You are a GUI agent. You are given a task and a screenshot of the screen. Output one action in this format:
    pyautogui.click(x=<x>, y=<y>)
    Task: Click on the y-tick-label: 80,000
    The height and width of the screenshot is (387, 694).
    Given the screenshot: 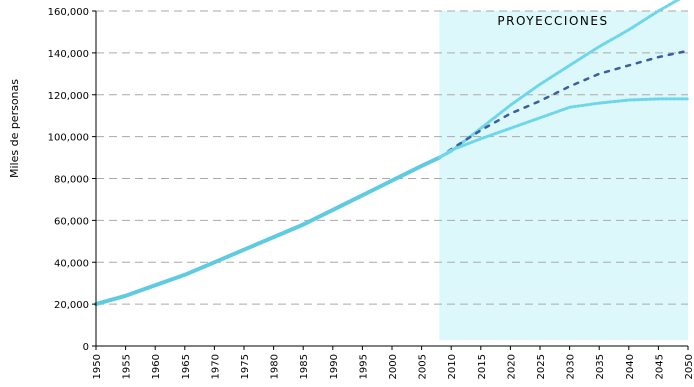 What is the action you would take?
    pyautogui.click(x=71, y=180)
    